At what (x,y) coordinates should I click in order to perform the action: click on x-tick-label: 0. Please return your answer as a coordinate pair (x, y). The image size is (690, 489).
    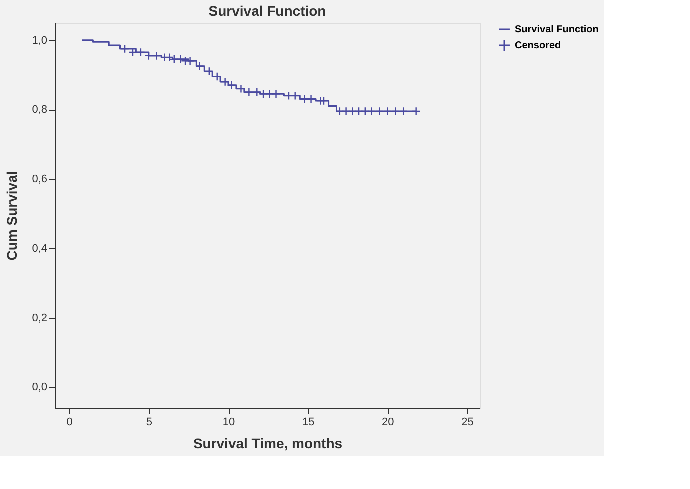
    Looking at the image, I should click on (69, 422).